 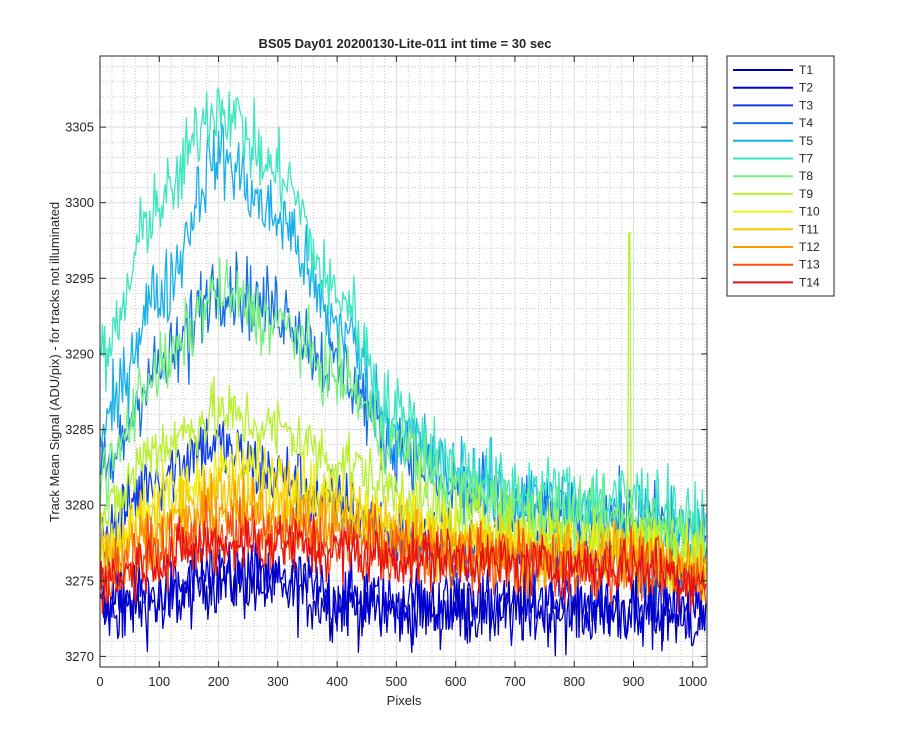 I want to click on x-axis-label: Pixels, so click(x=404, y=700).